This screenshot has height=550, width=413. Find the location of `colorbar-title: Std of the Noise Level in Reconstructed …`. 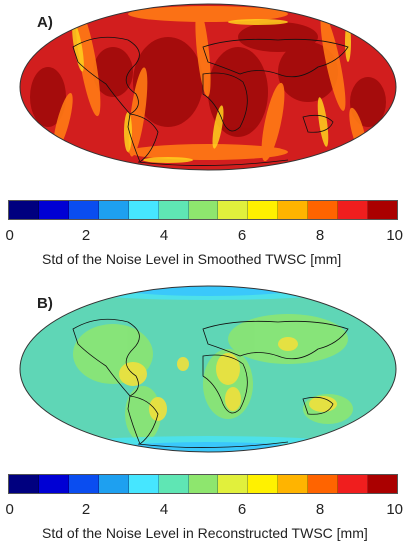

colorbar-title: Std of the Noise Level in Reconstructed … is located at coordinates (205, 533).